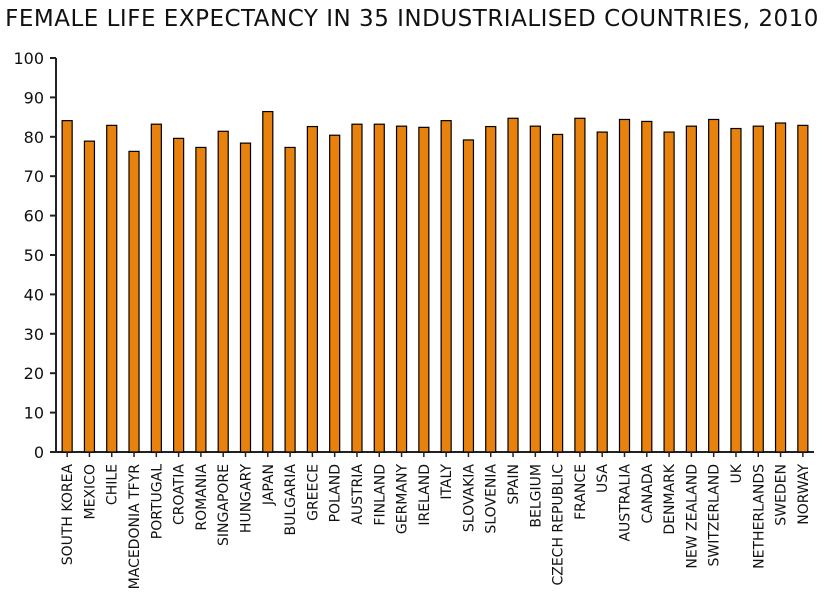 Image resolution: width=824 pixels, height=608 pixels. What do you see at coordinates (715, 515) in the screenshot?
I see `x-category-label: SWITZERLAND` at bounding box center [715, 515].